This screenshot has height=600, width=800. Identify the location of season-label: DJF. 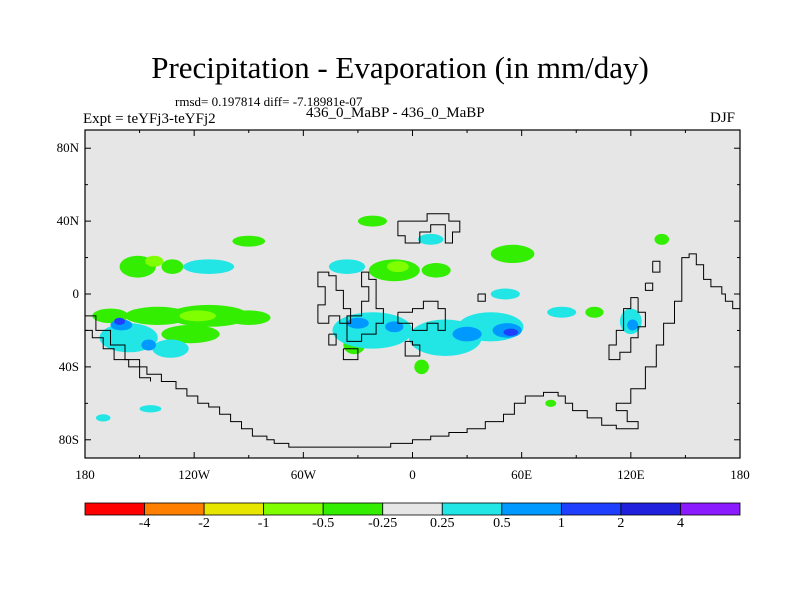
(723, 118).